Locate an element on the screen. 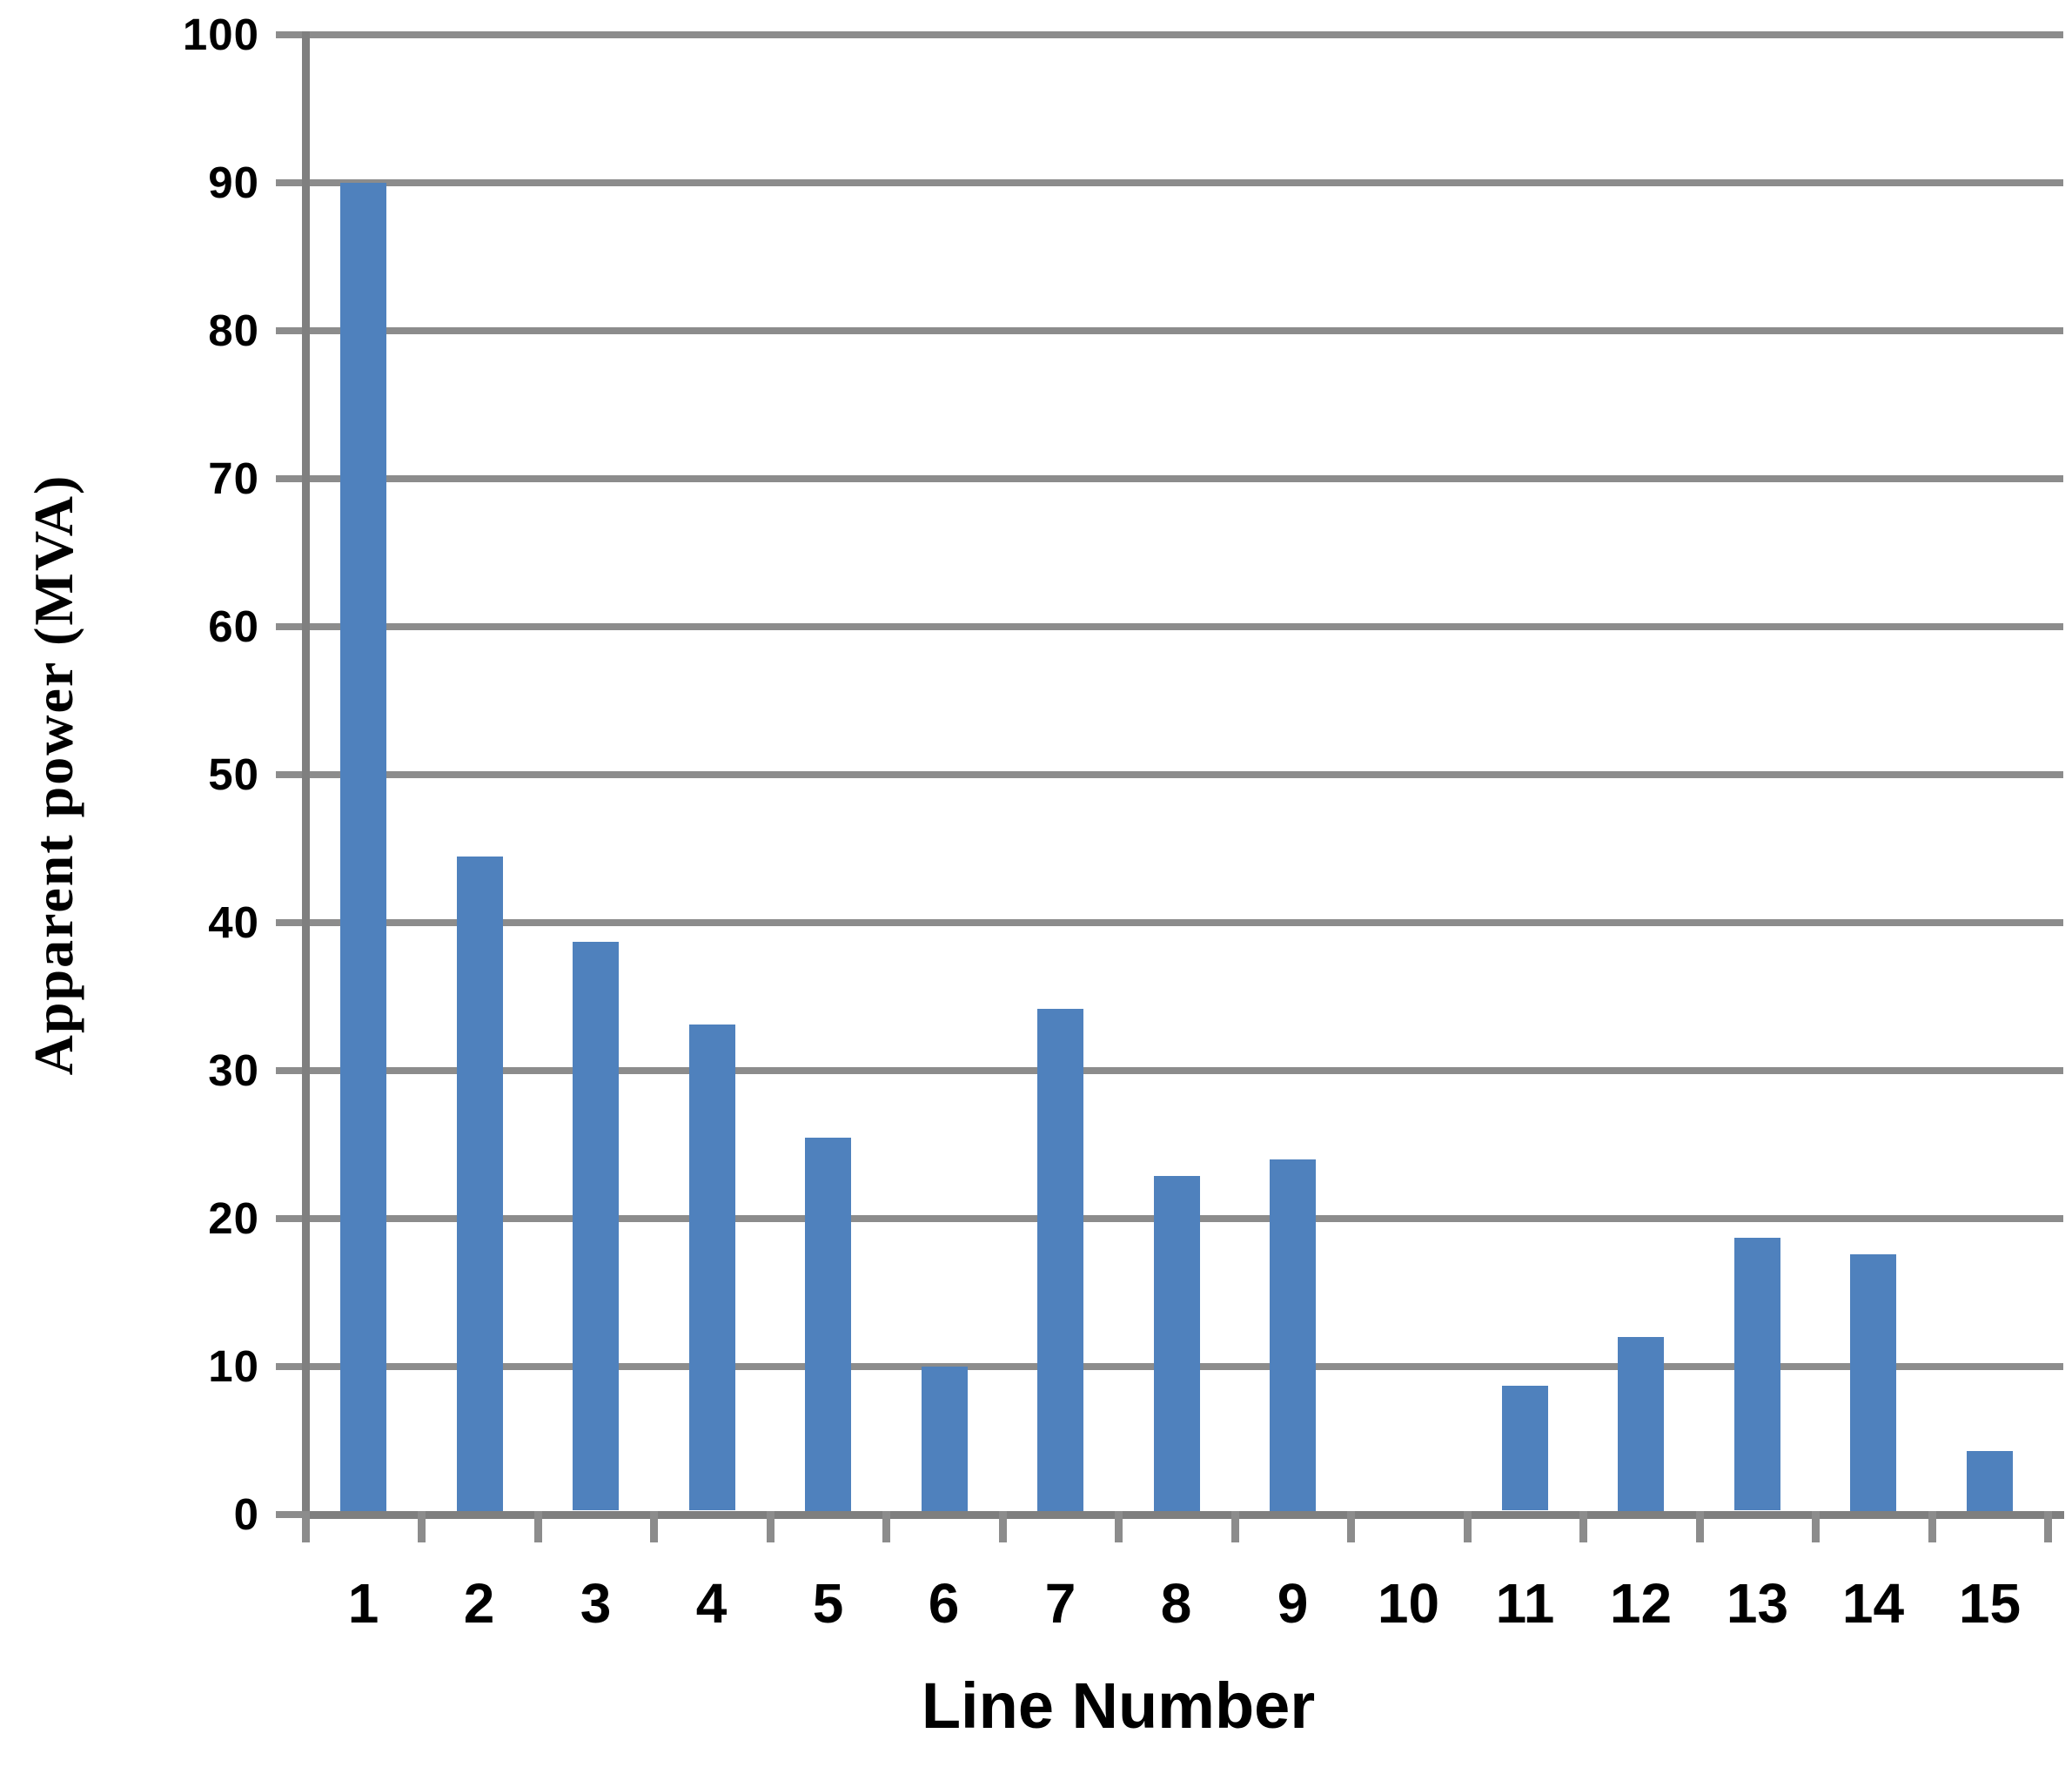  y-tick-label-80: 80 is located at coordinates (233, 330).